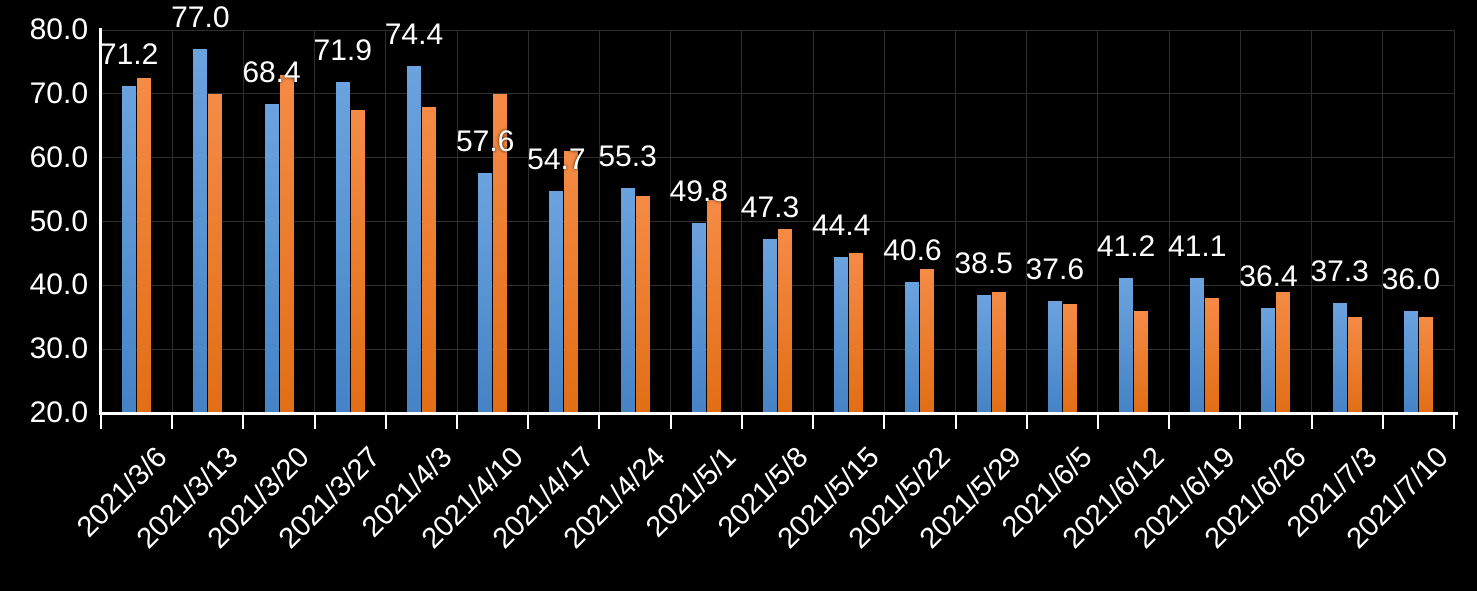 Image resolution: width=1477 pixels, height=591 pixels. I want to click on y-tick-label: 30.0, so click(58, 349).